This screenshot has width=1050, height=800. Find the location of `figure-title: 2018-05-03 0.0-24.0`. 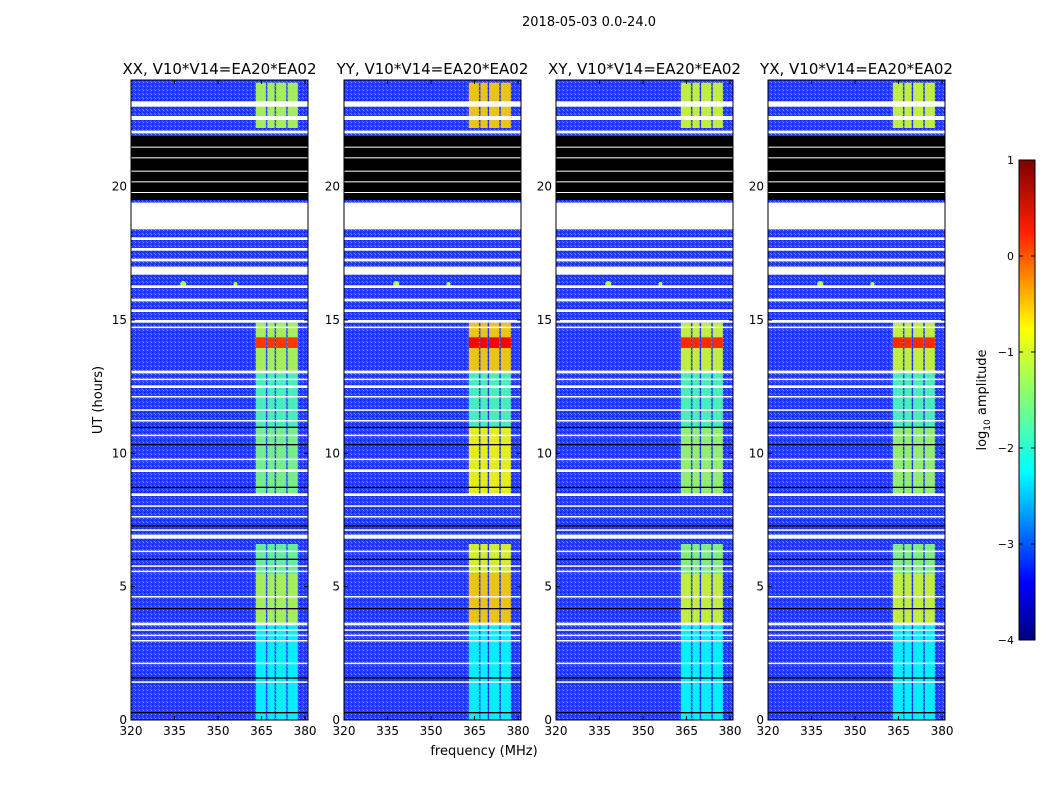

figure-title: 2018-05-03 0.0-24.0 is located at coordinates (589, 22).